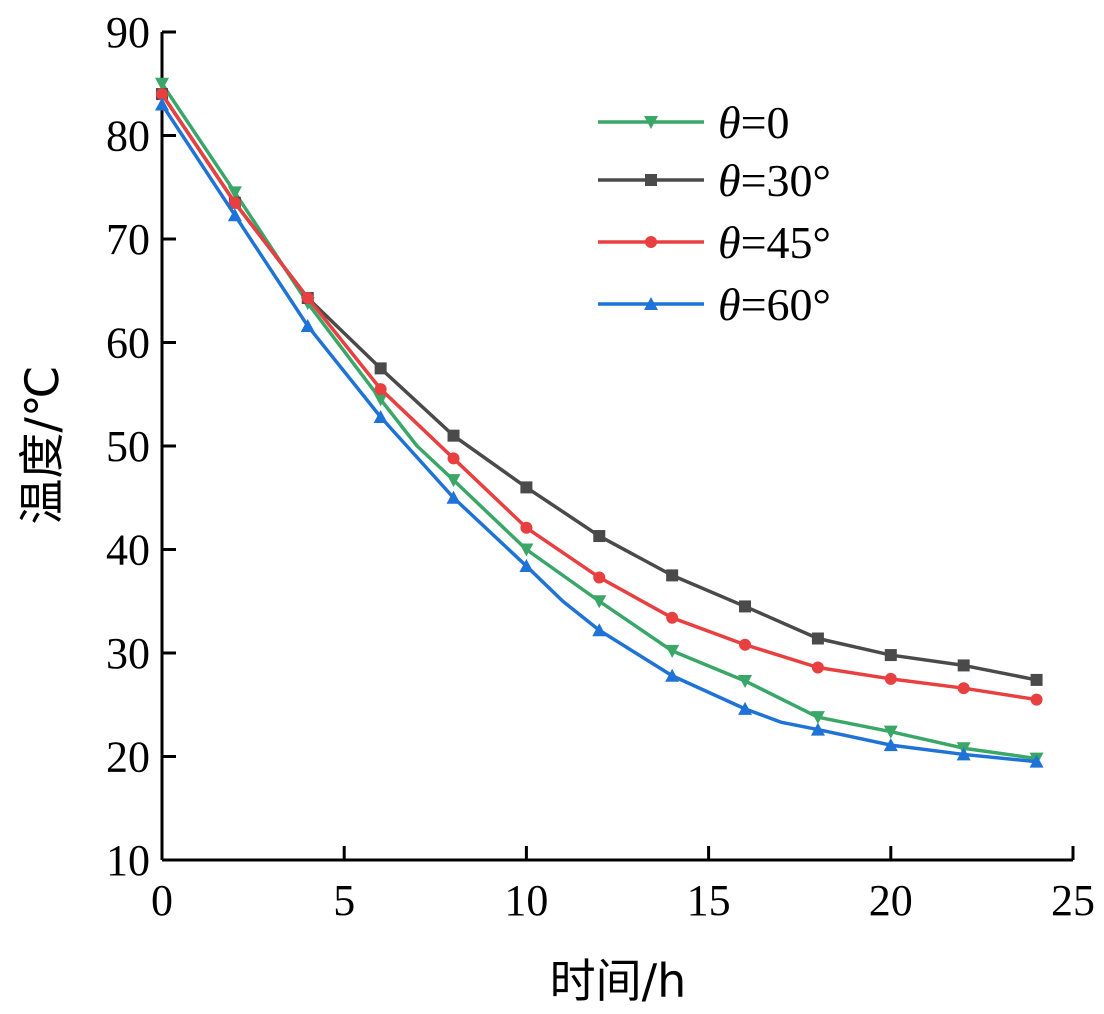  What do you see at coordinates (344, 900) in the screenshot?
I see `x-tick-label: 5` at bounding box center [344, 900].